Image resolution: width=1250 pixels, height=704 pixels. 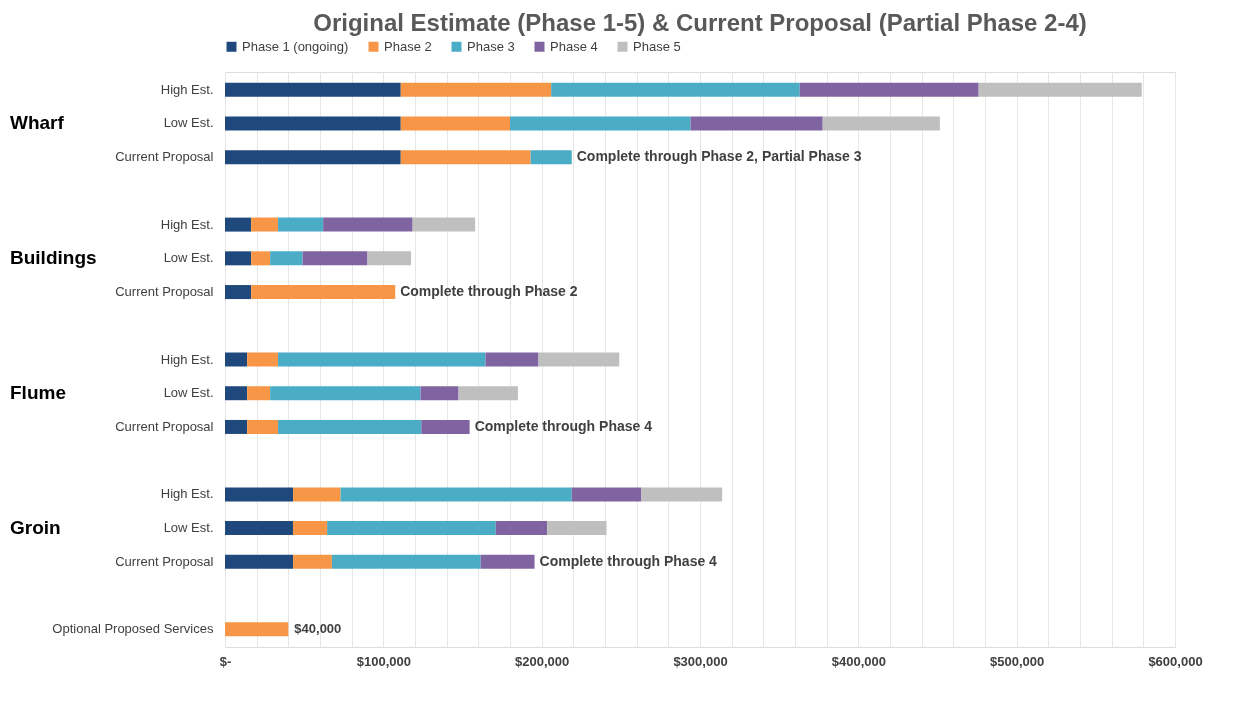 I want to click on x-tick-label: $200,000, so click(x=542, y=661).